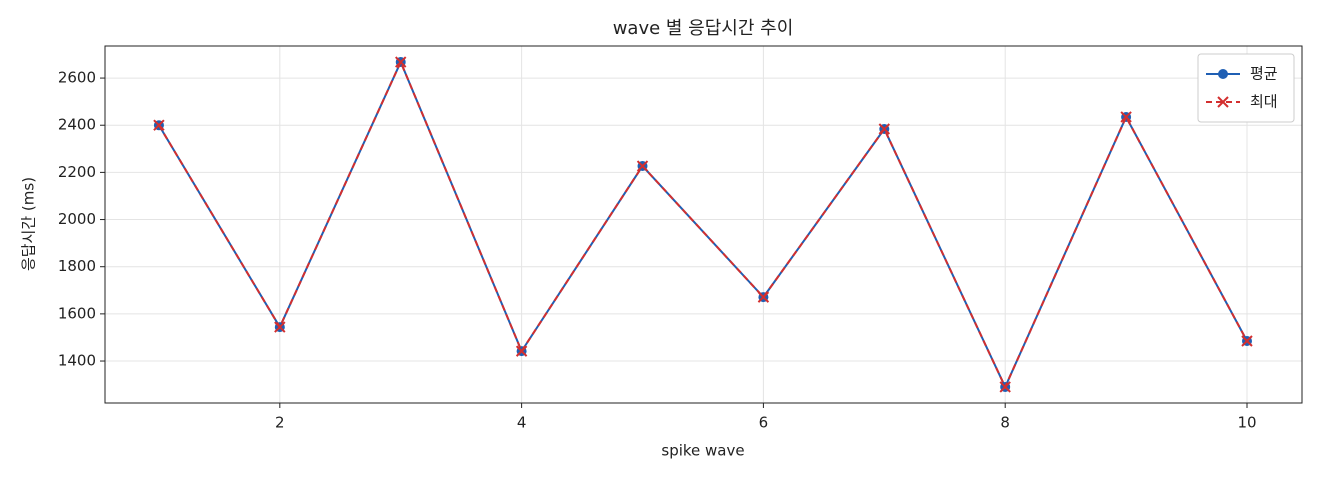 The height and width of the screenshot is (480, 1320). Describe the element at coordinates (764, 423) in the screenshot. I see `x-tick-label: 6` at that location.